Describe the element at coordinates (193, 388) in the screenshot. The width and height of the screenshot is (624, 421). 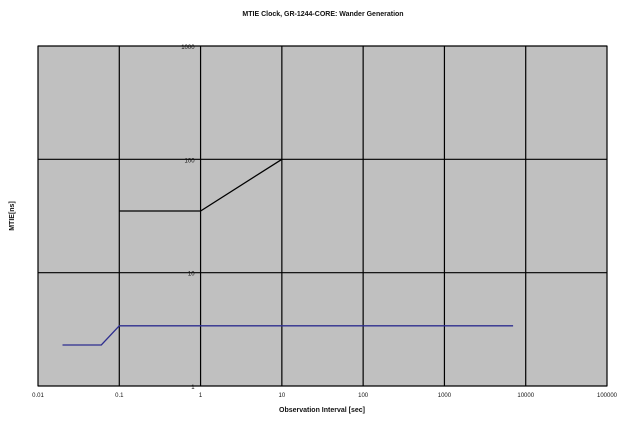
I see `y-tick-label: 1` at that location.